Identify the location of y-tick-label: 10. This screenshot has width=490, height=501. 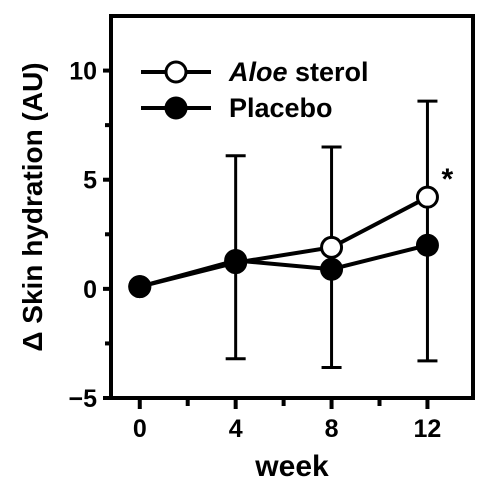
(83, 72).